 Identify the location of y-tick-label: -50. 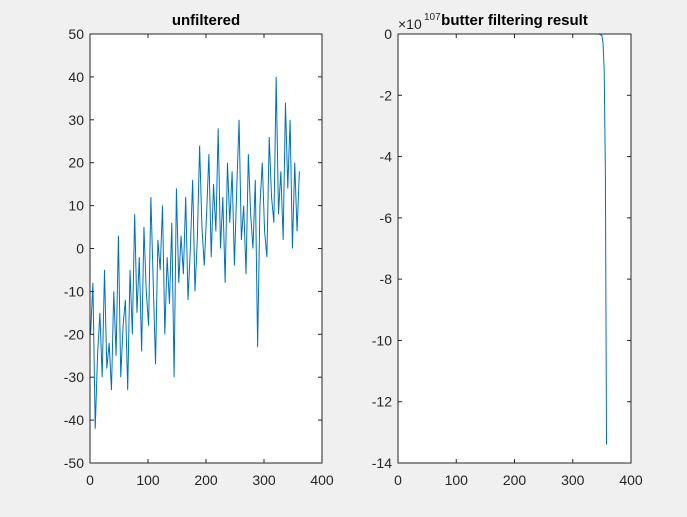
(74, 463).